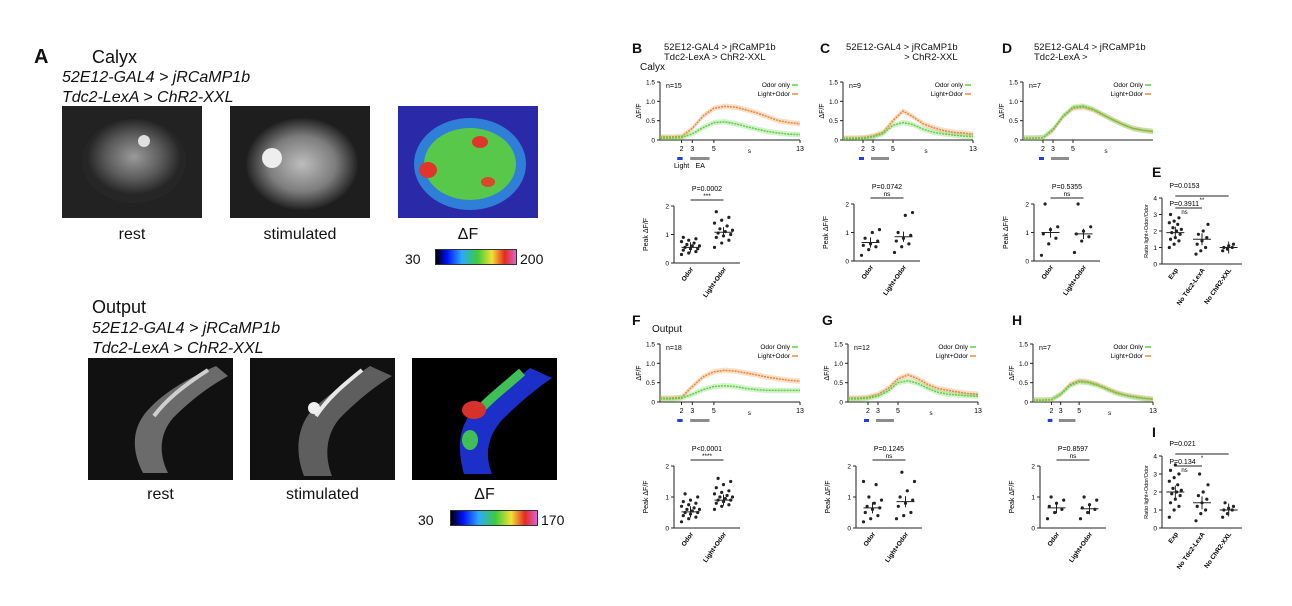 This screenshot has height=606, width=1292. I want to click on p-value-label: P=0.5355, so click(1067, 187).